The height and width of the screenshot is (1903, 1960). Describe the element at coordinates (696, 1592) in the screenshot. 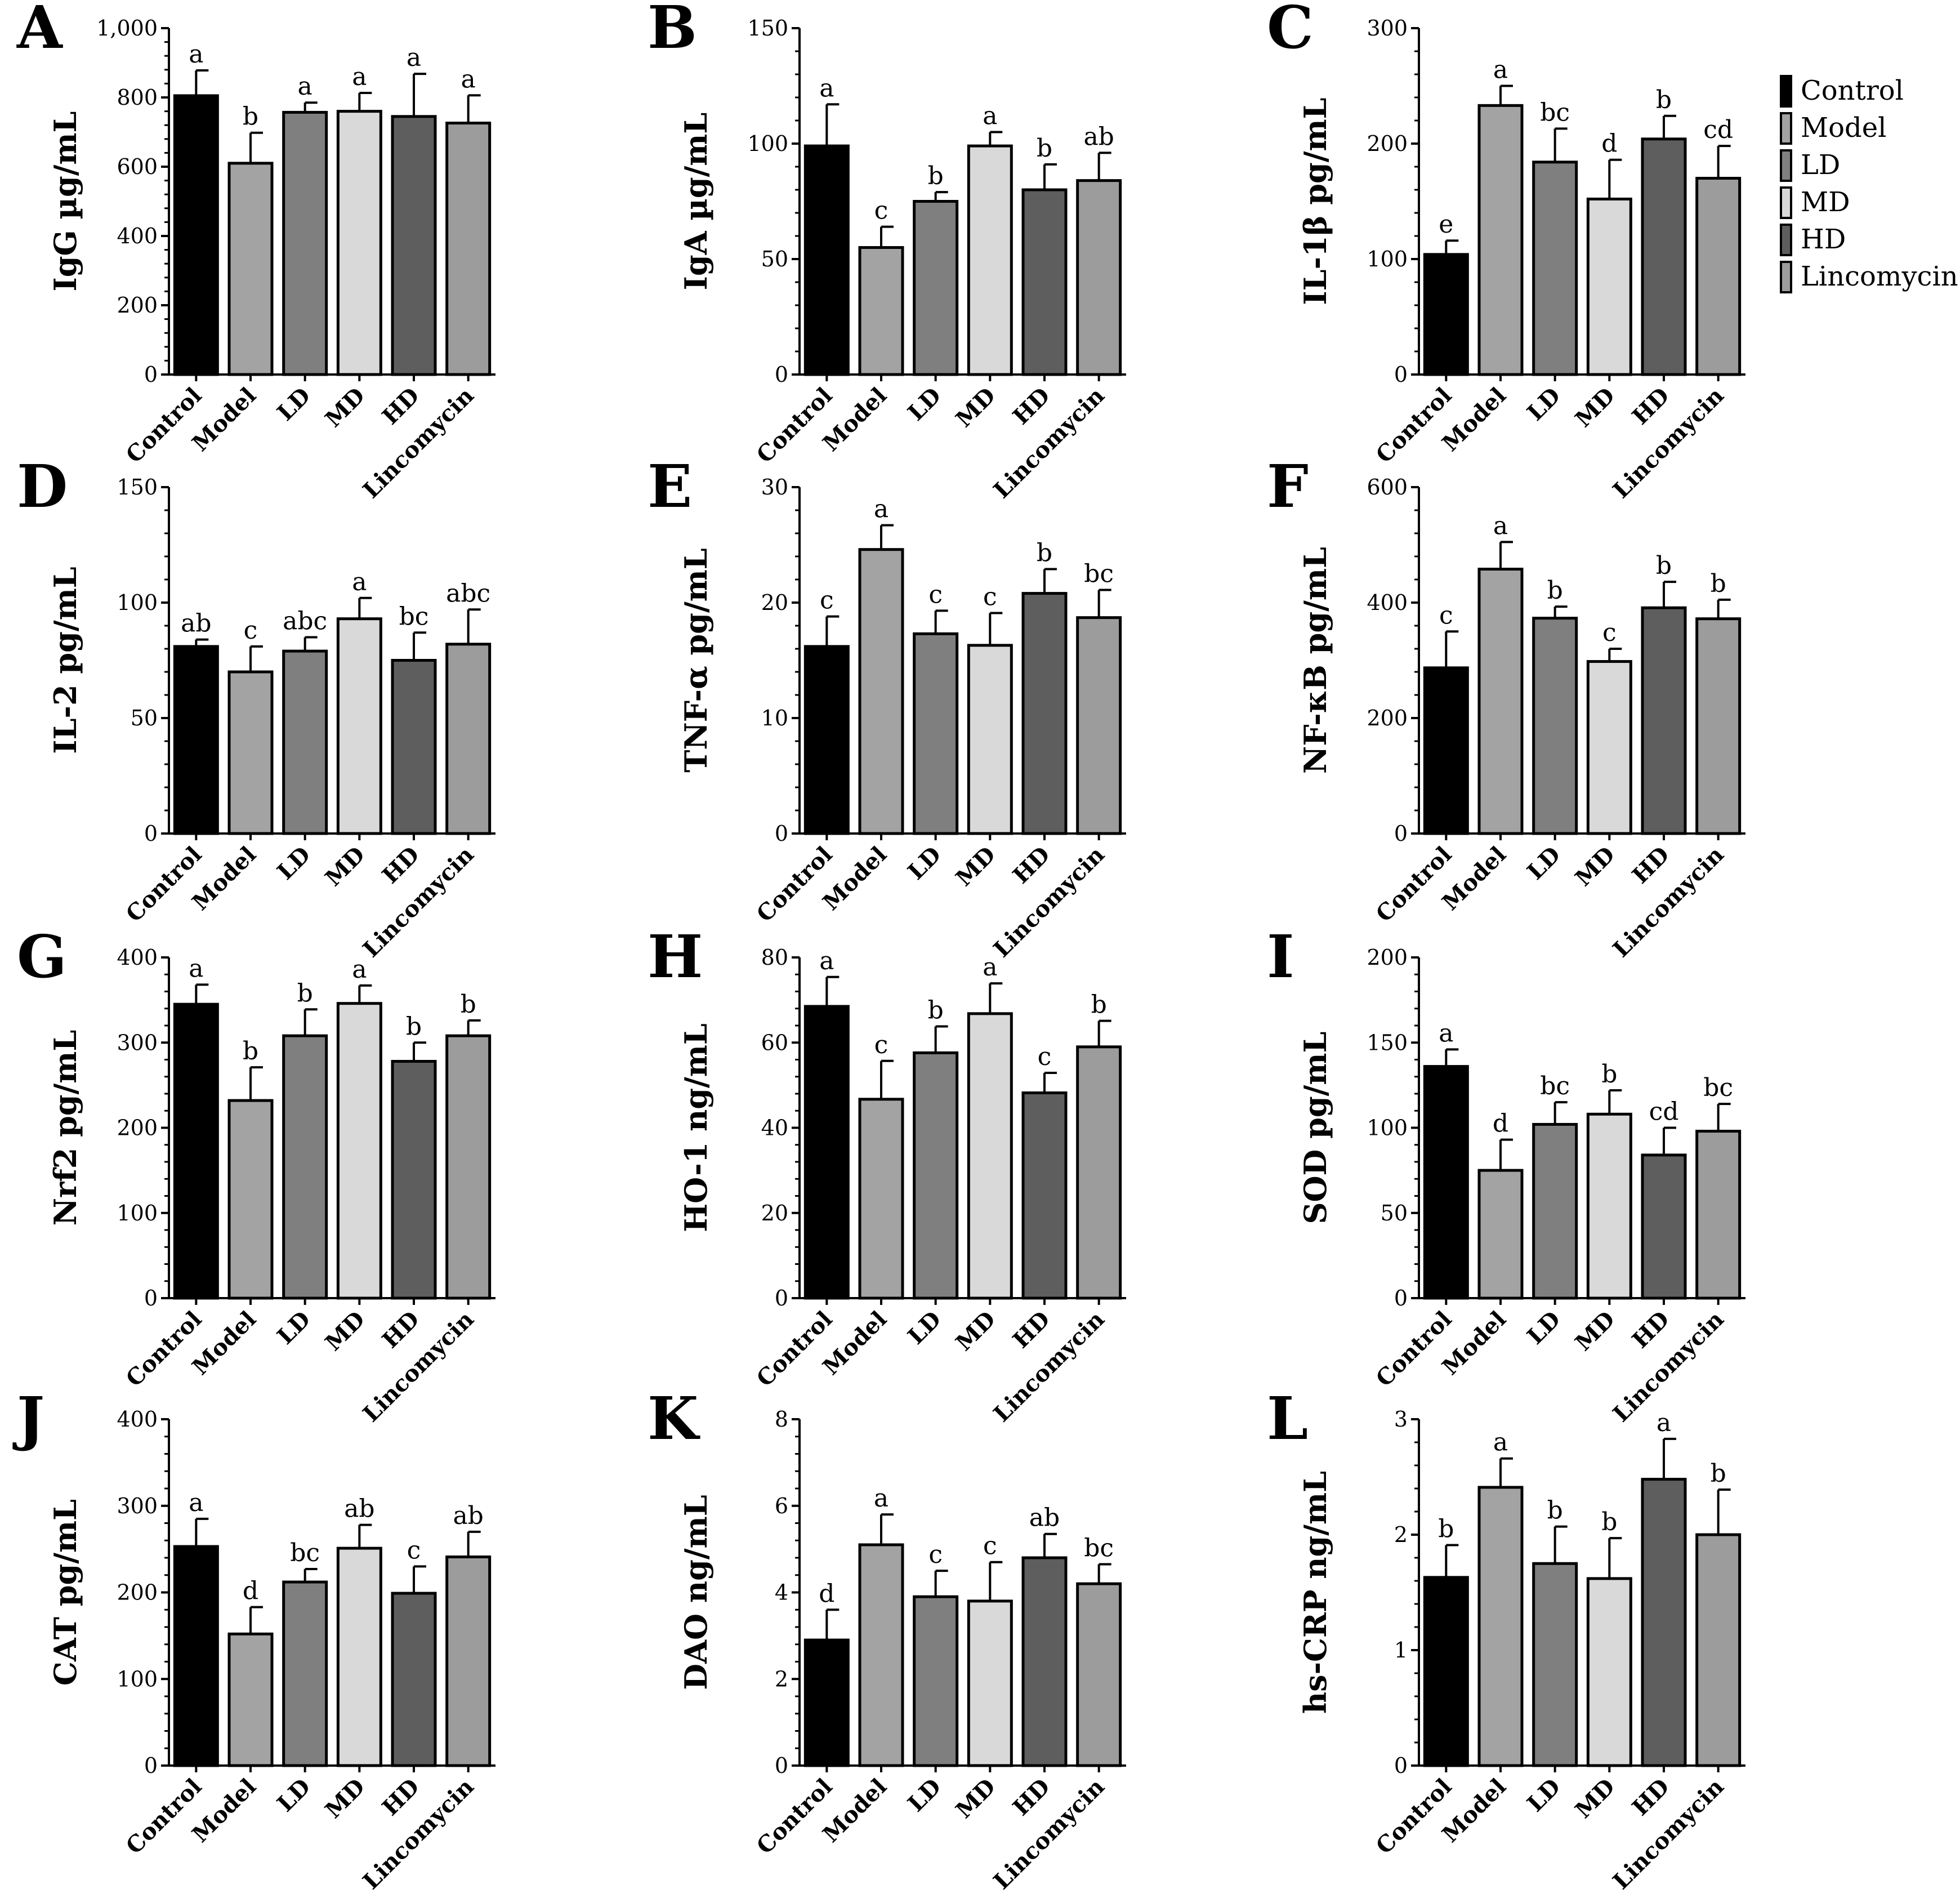

I see `y-axis-label: DAO ng/mL` at that location.